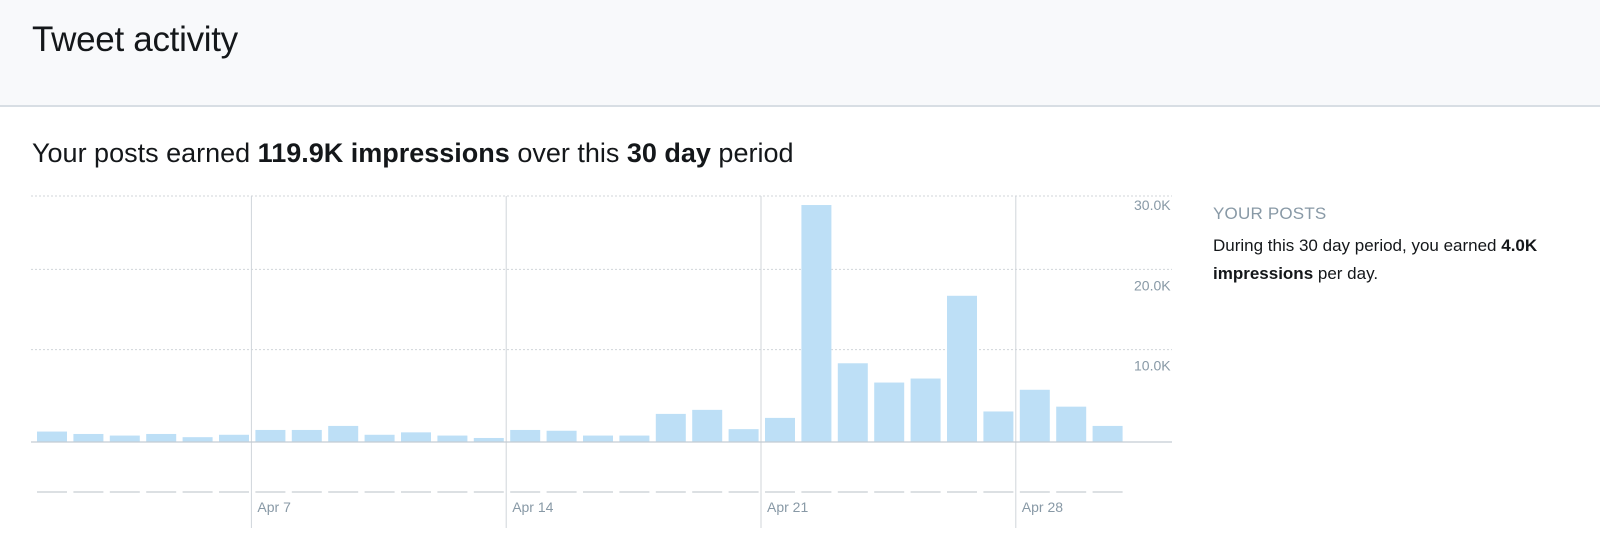 This screenshot has height=548, width=1600. I want to click on summary-middle: over this, so click(568, 153).